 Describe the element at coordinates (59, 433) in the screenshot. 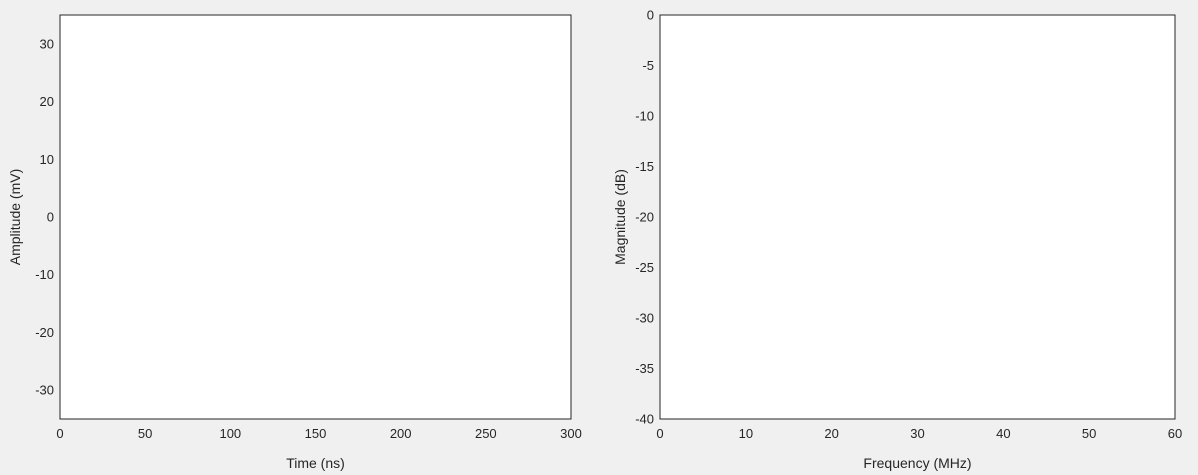

I see `time-x-tick-label: 0` at that location.